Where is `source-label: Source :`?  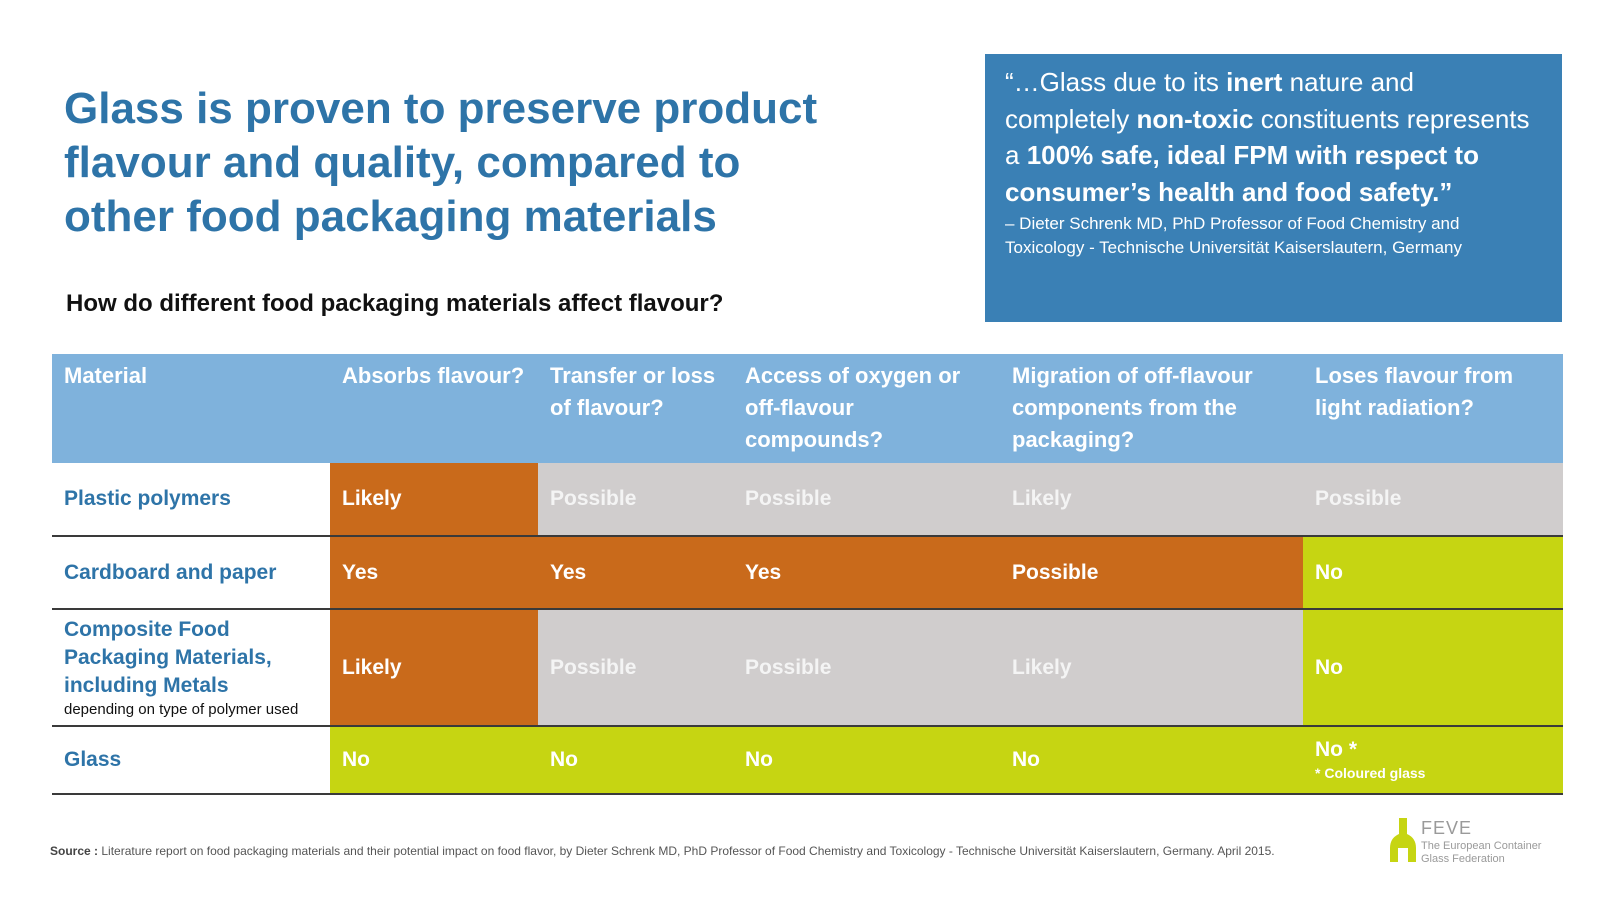 source-label: Source : is located at coordinates (74, 851).